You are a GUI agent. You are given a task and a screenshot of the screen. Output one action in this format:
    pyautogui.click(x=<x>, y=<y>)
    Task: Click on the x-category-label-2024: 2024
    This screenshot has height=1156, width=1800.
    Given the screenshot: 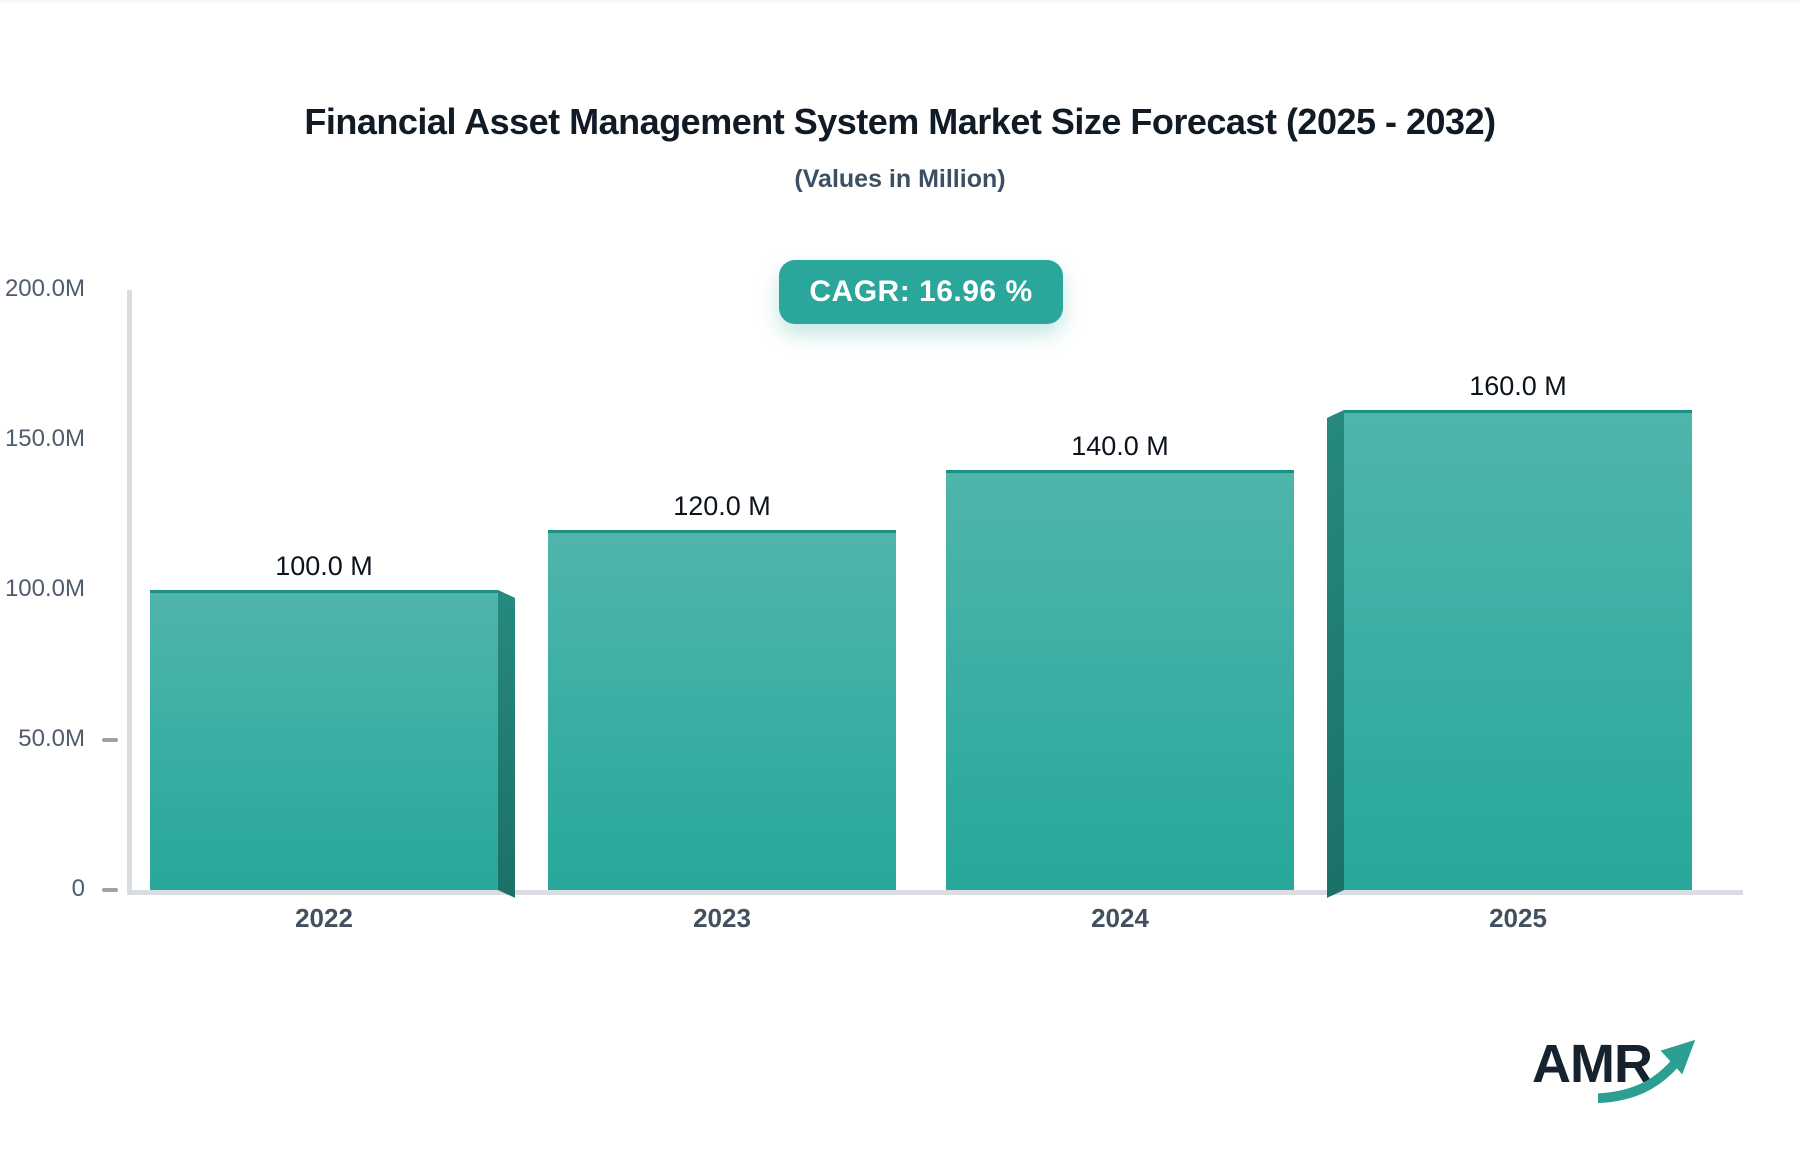 What is the action you would take?
    pyautogui.click(x=1120, y=918)
    